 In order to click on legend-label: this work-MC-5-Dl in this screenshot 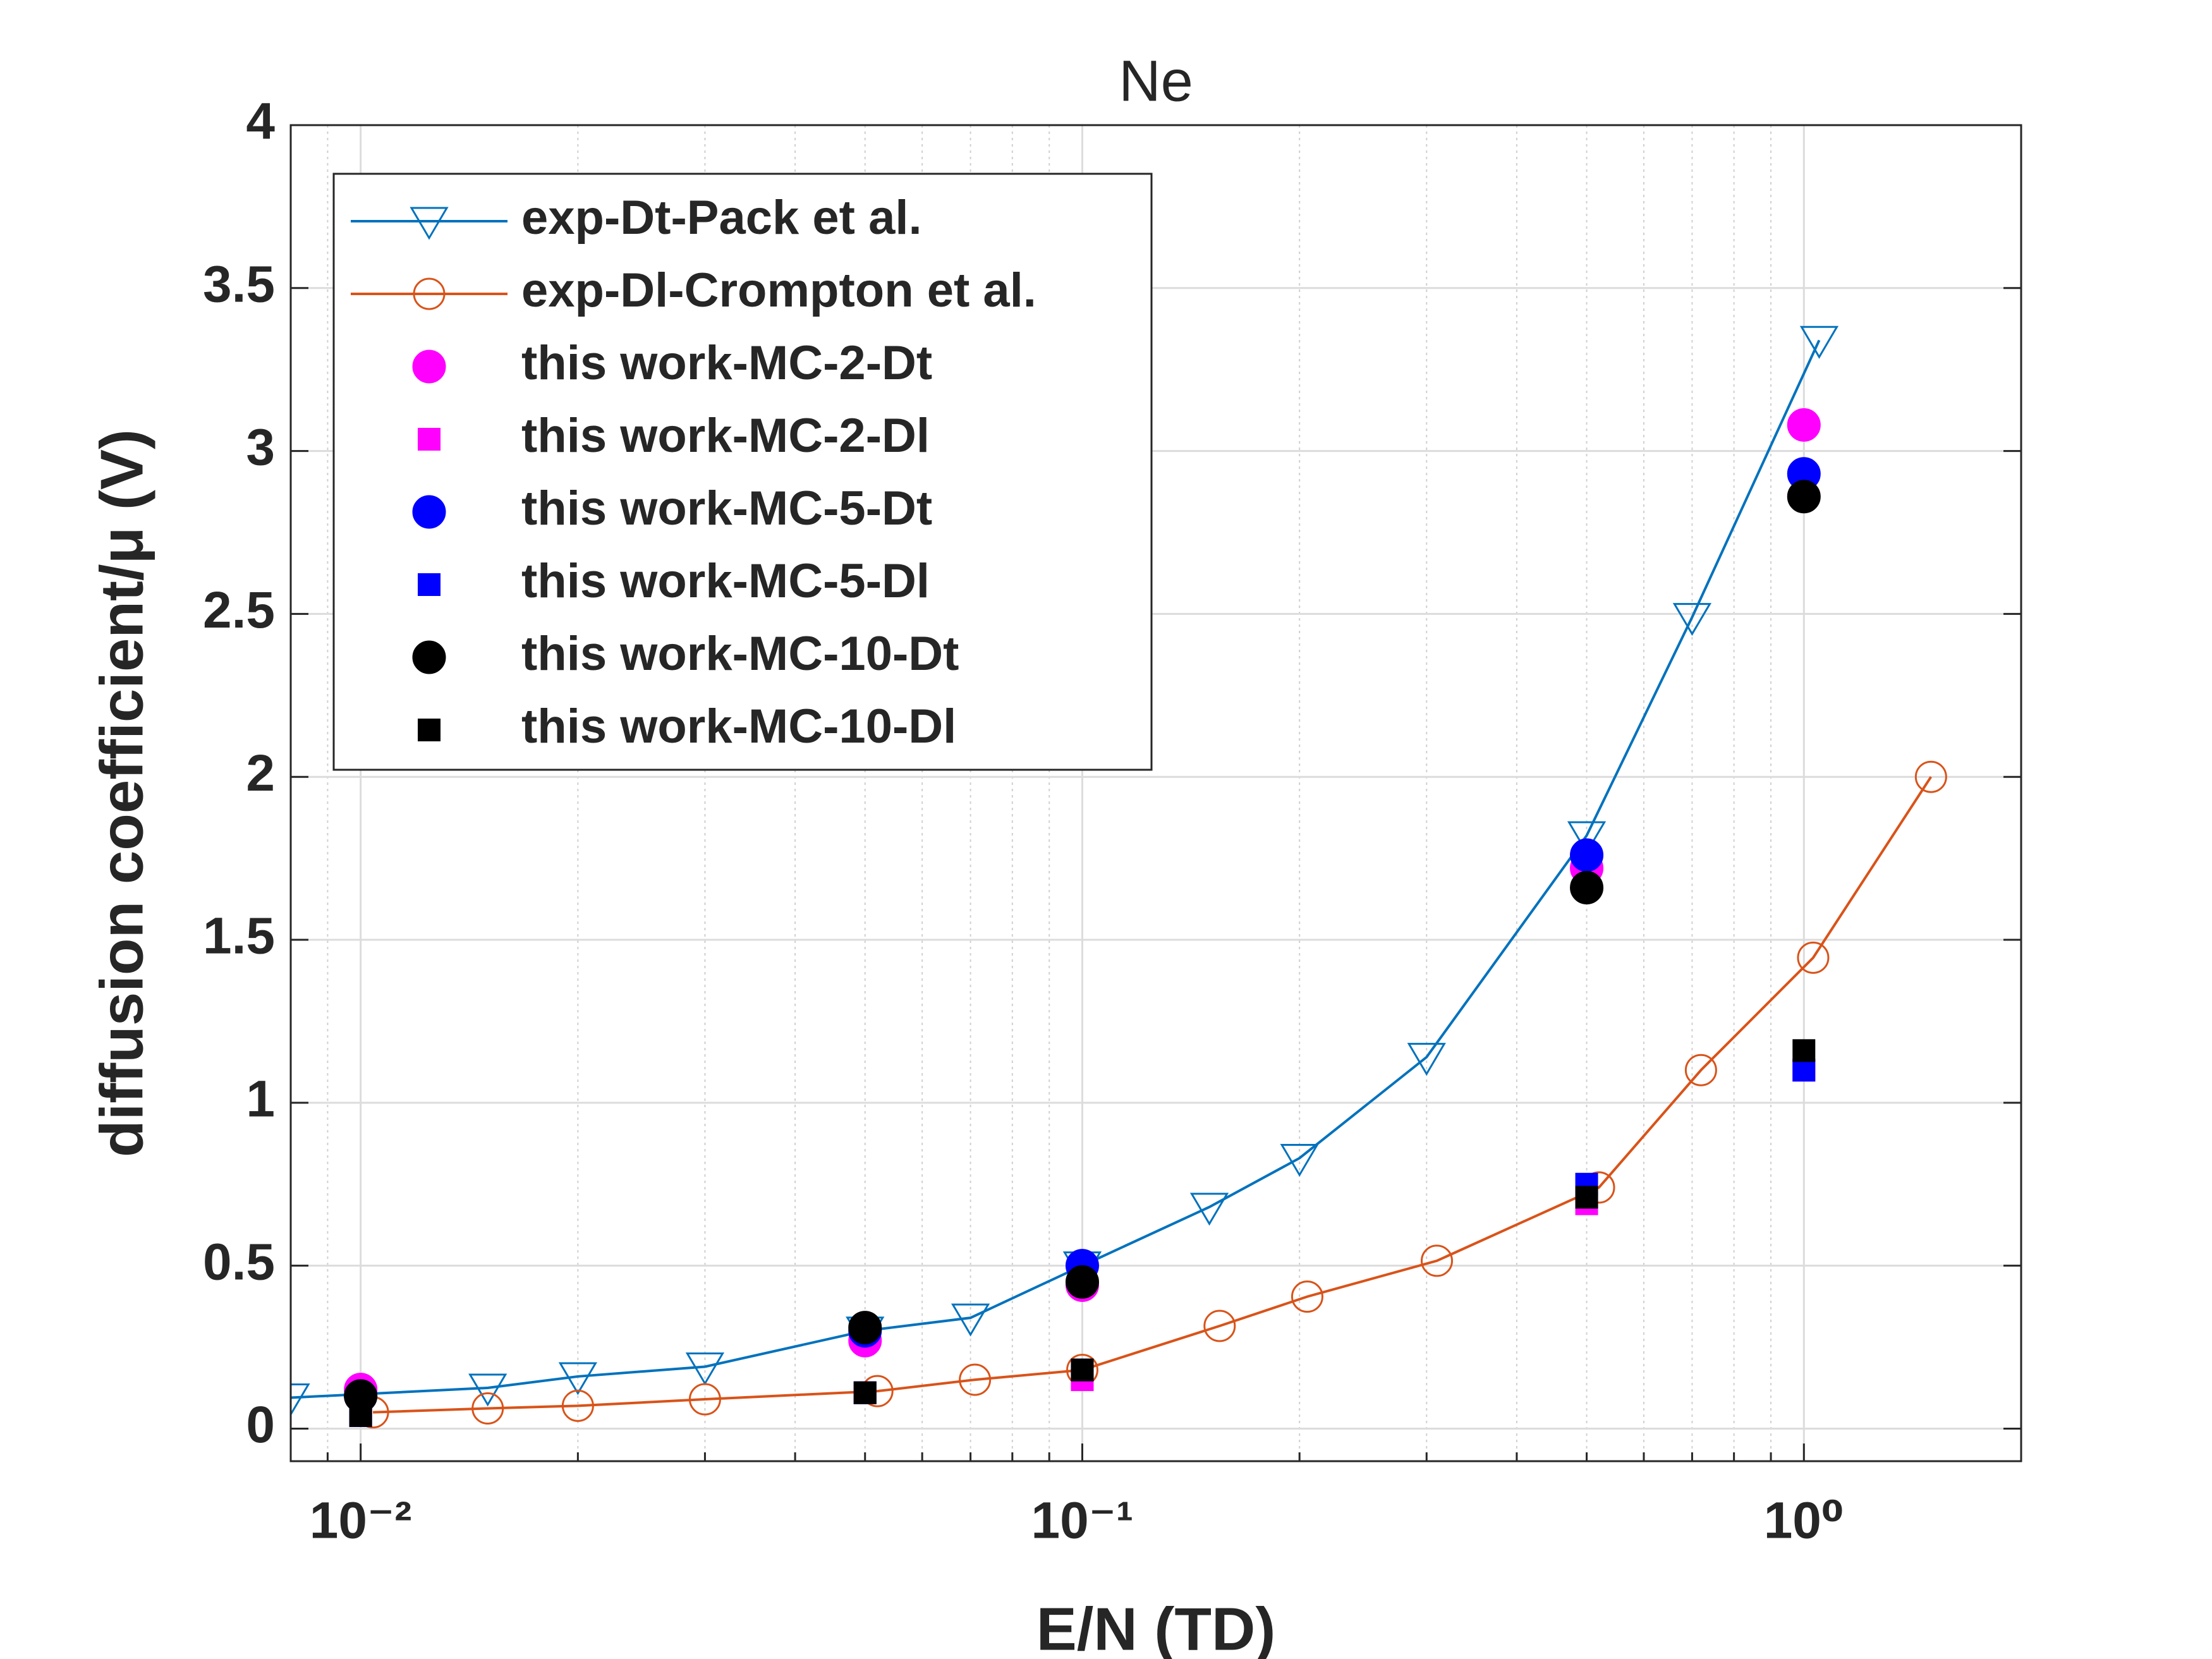, I will do `click(726, 581)`.